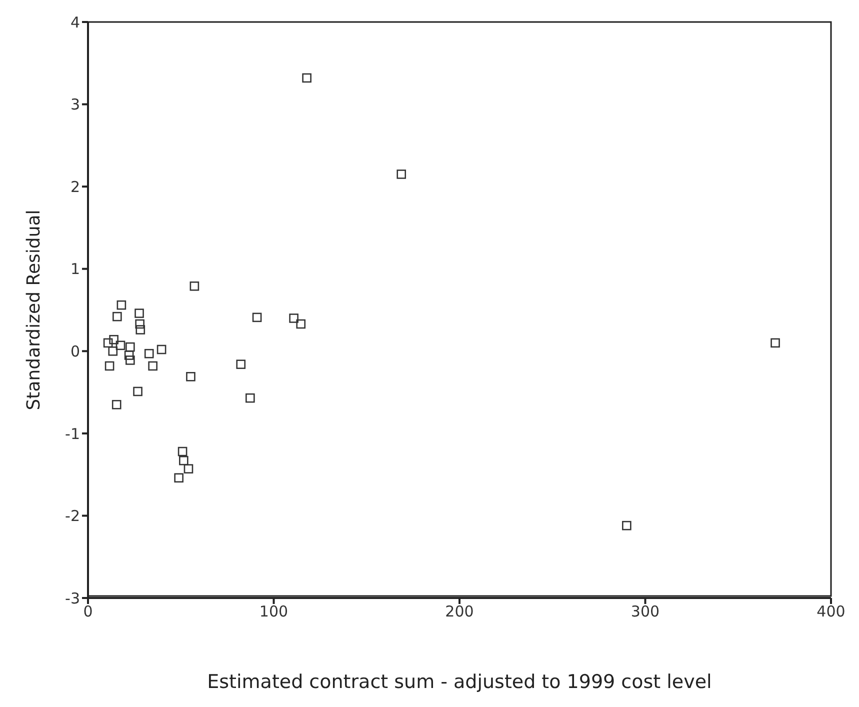 The width and height of the screenshot is (859, 707). I want to click on y-tick-label: -1, so click(72, 433).